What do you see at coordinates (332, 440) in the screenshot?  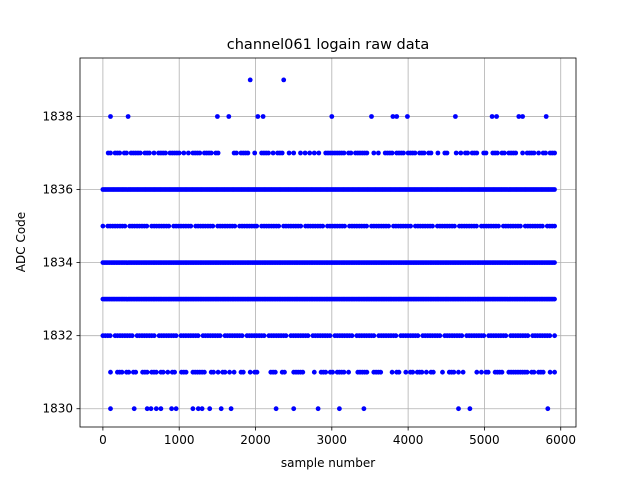 I see `x-tick-label: 3000` at bounding box center [332, 440].